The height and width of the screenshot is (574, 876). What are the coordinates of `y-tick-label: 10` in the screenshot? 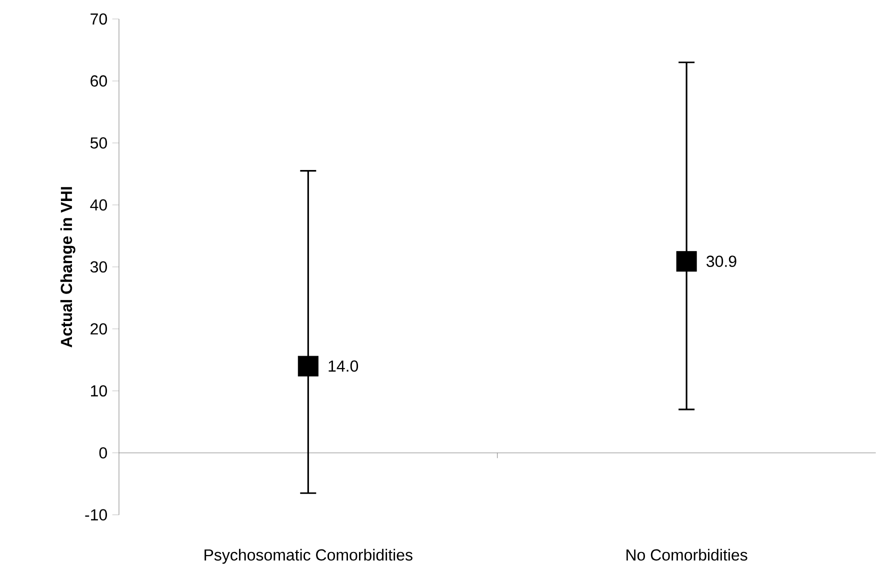 It's located at (99, 391).